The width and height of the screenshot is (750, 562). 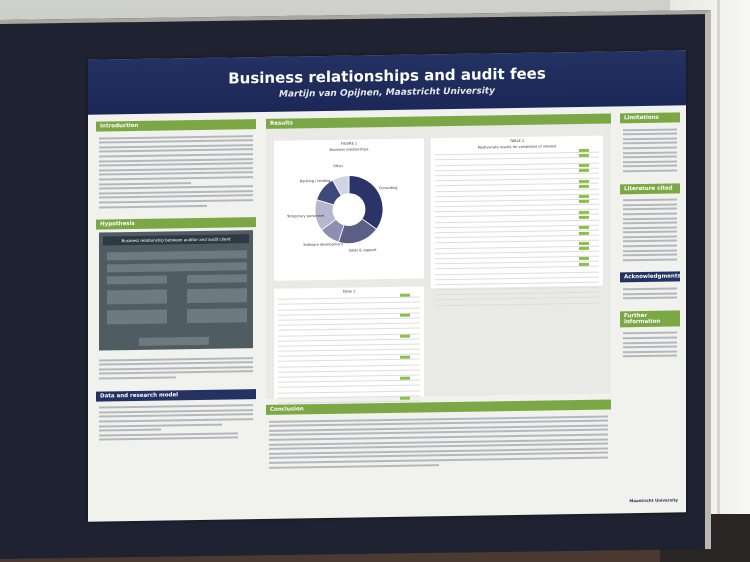 What do you see at coordinates (349, 347) in the screenshot?
I see `table-1: Table 1` at bounding box center [349, 347].